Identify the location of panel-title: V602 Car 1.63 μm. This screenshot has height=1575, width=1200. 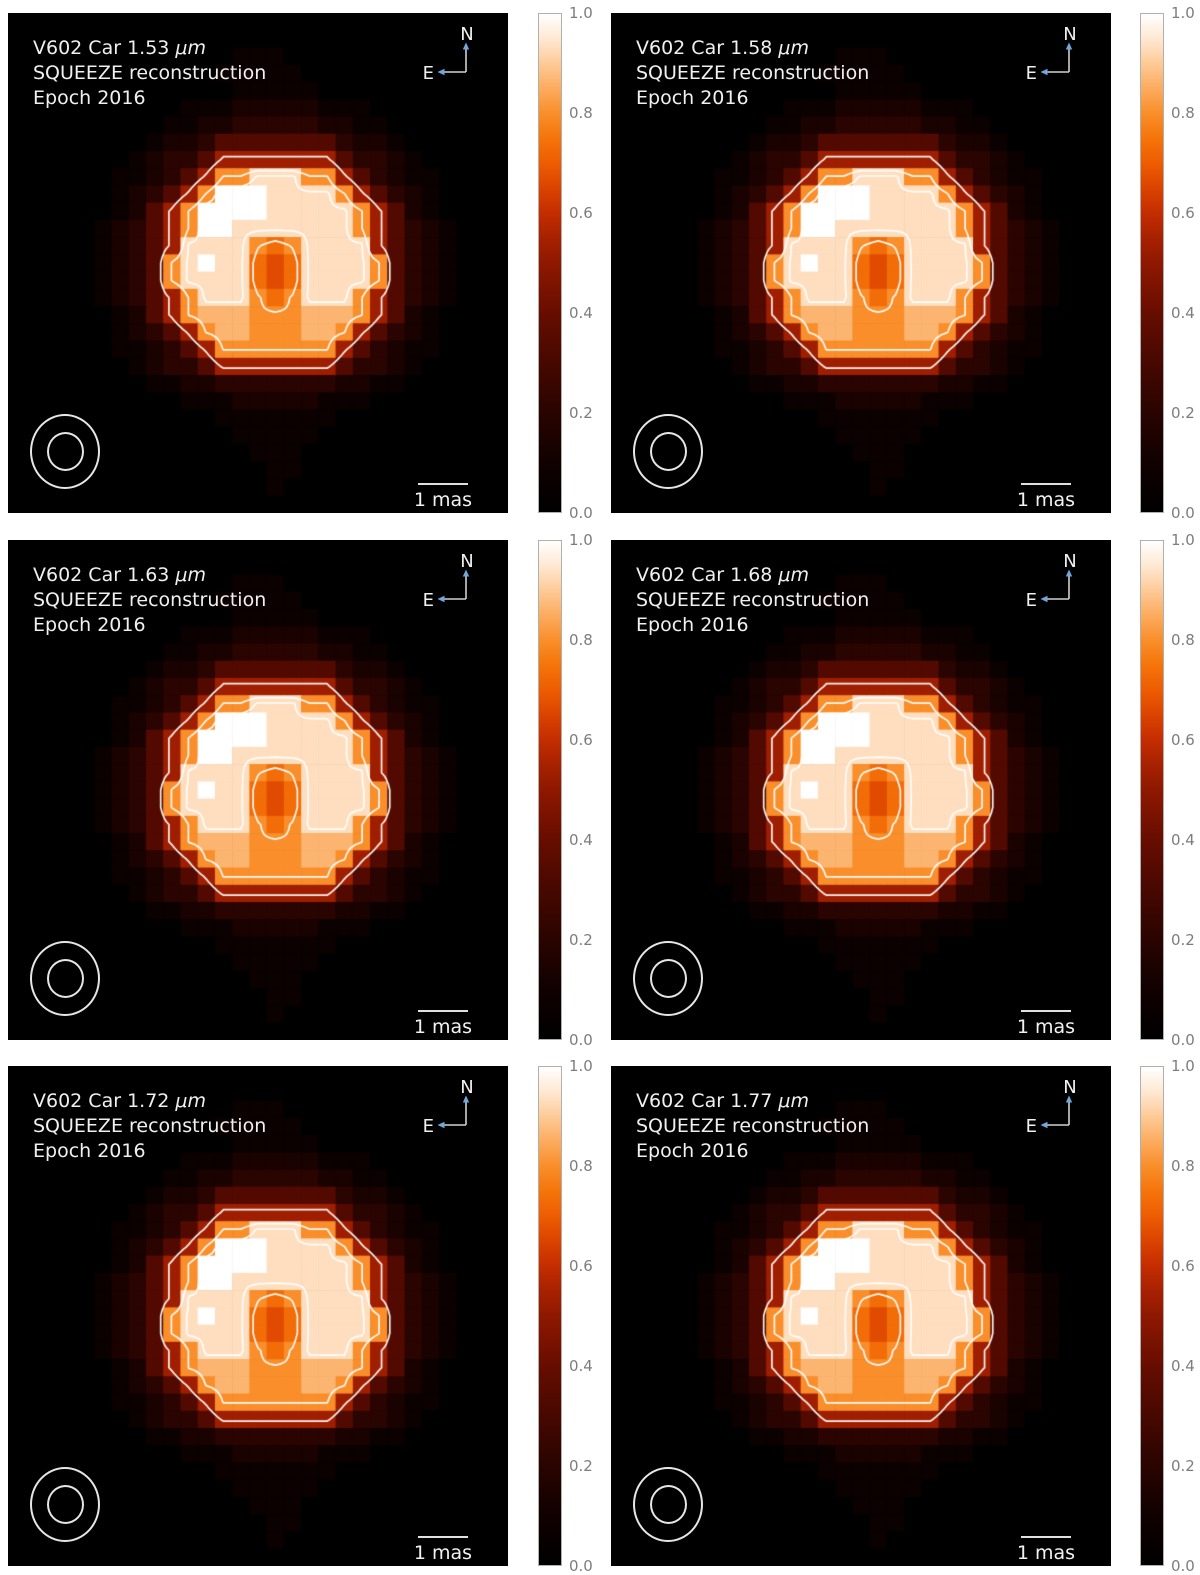
(149, 575).